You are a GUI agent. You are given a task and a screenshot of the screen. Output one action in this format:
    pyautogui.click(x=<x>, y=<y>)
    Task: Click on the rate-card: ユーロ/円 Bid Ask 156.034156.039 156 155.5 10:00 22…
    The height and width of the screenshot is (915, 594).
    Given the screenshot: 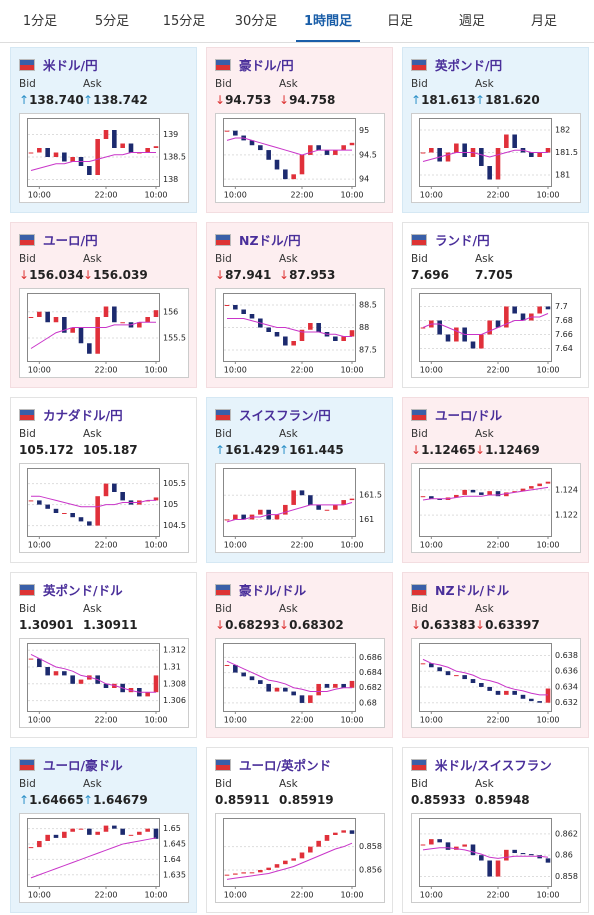 What is the action you would take?
    pyautogui.click(x=103, y=305)
    